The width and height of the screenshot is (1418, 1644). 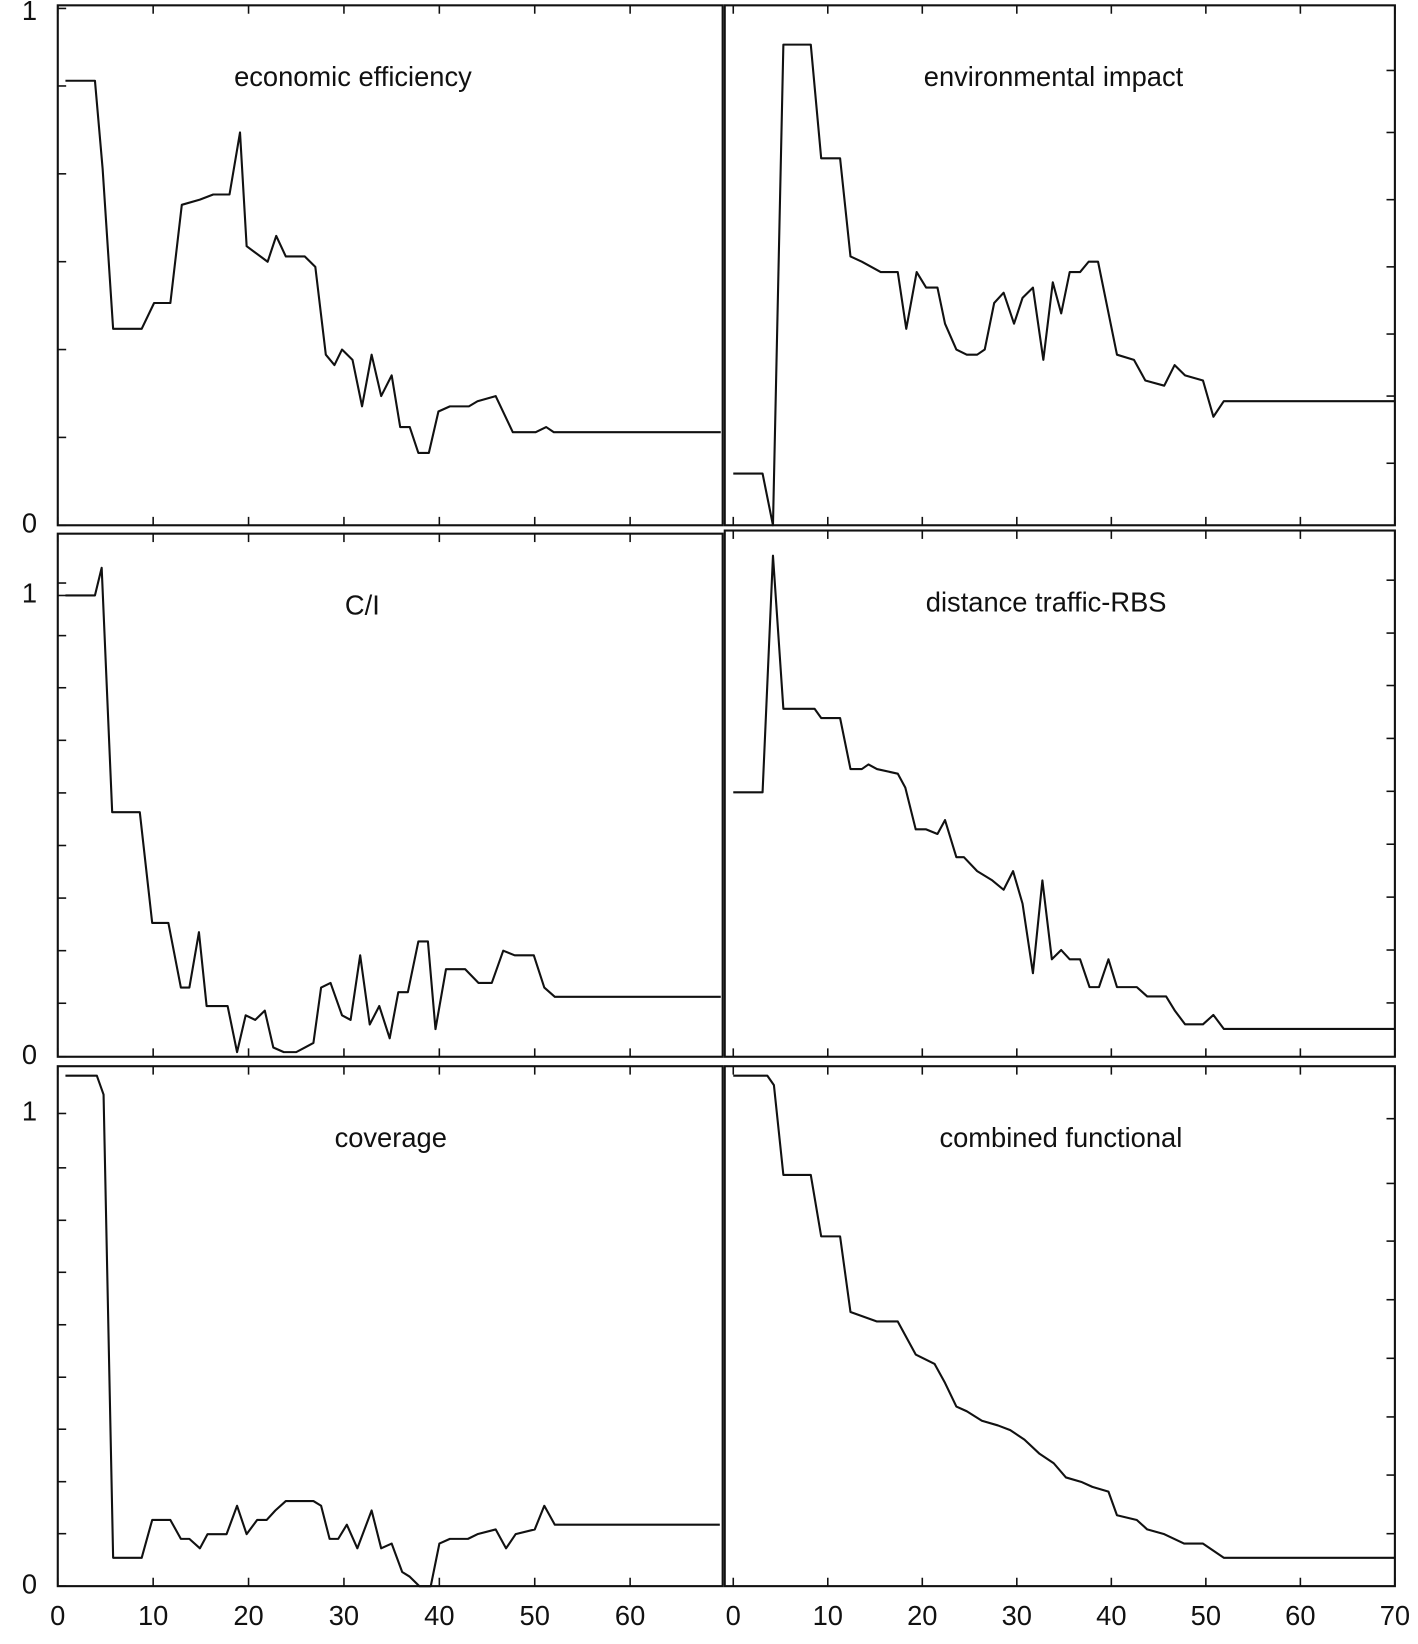 I want to click on x-tick-label: 70, so click(x=1395, y=1615).